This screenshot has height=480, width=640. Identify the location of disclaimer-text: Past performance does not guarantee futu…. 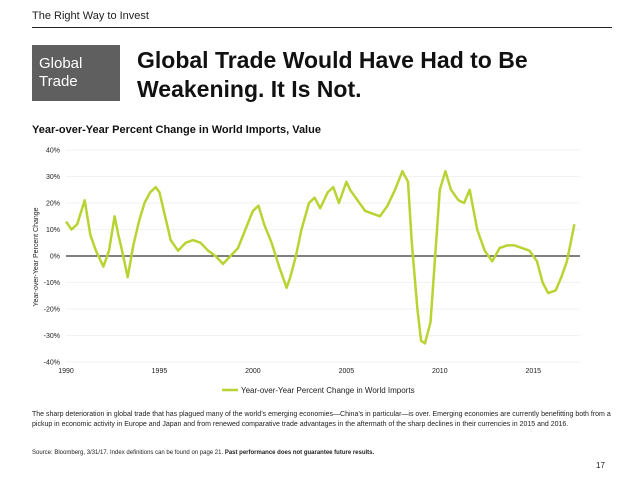
(299, 453).